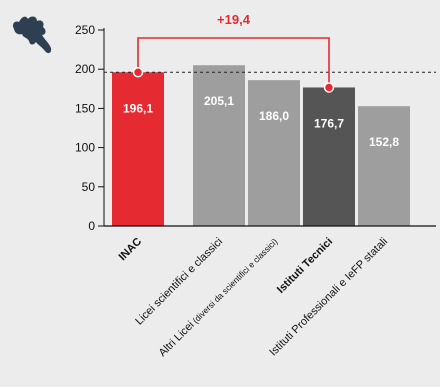  Describe the element at coordinates (32, 35) in the screenshot. I see `lazio-region-icon` at that location.